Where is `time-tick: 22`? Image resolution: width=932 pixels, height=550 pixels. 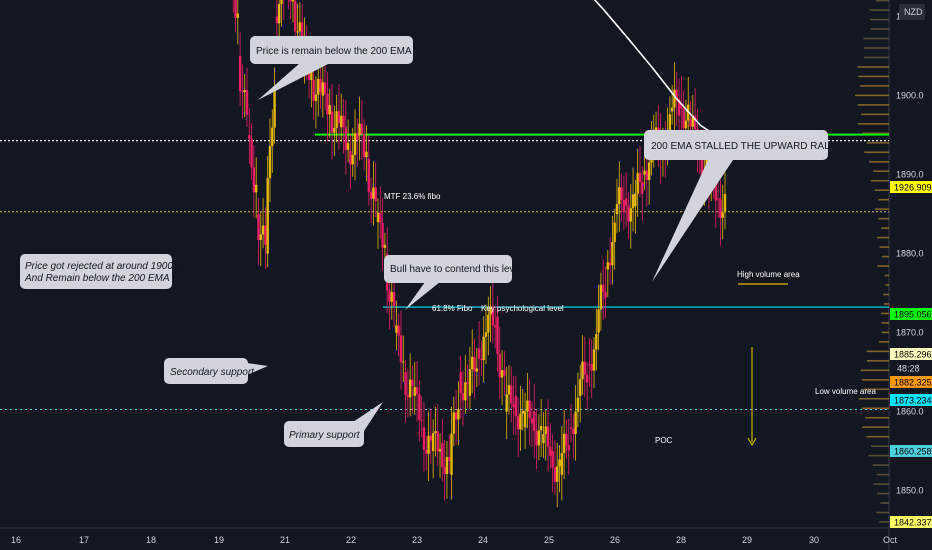
time-tick: 22 is located at coordinates (351, 540).